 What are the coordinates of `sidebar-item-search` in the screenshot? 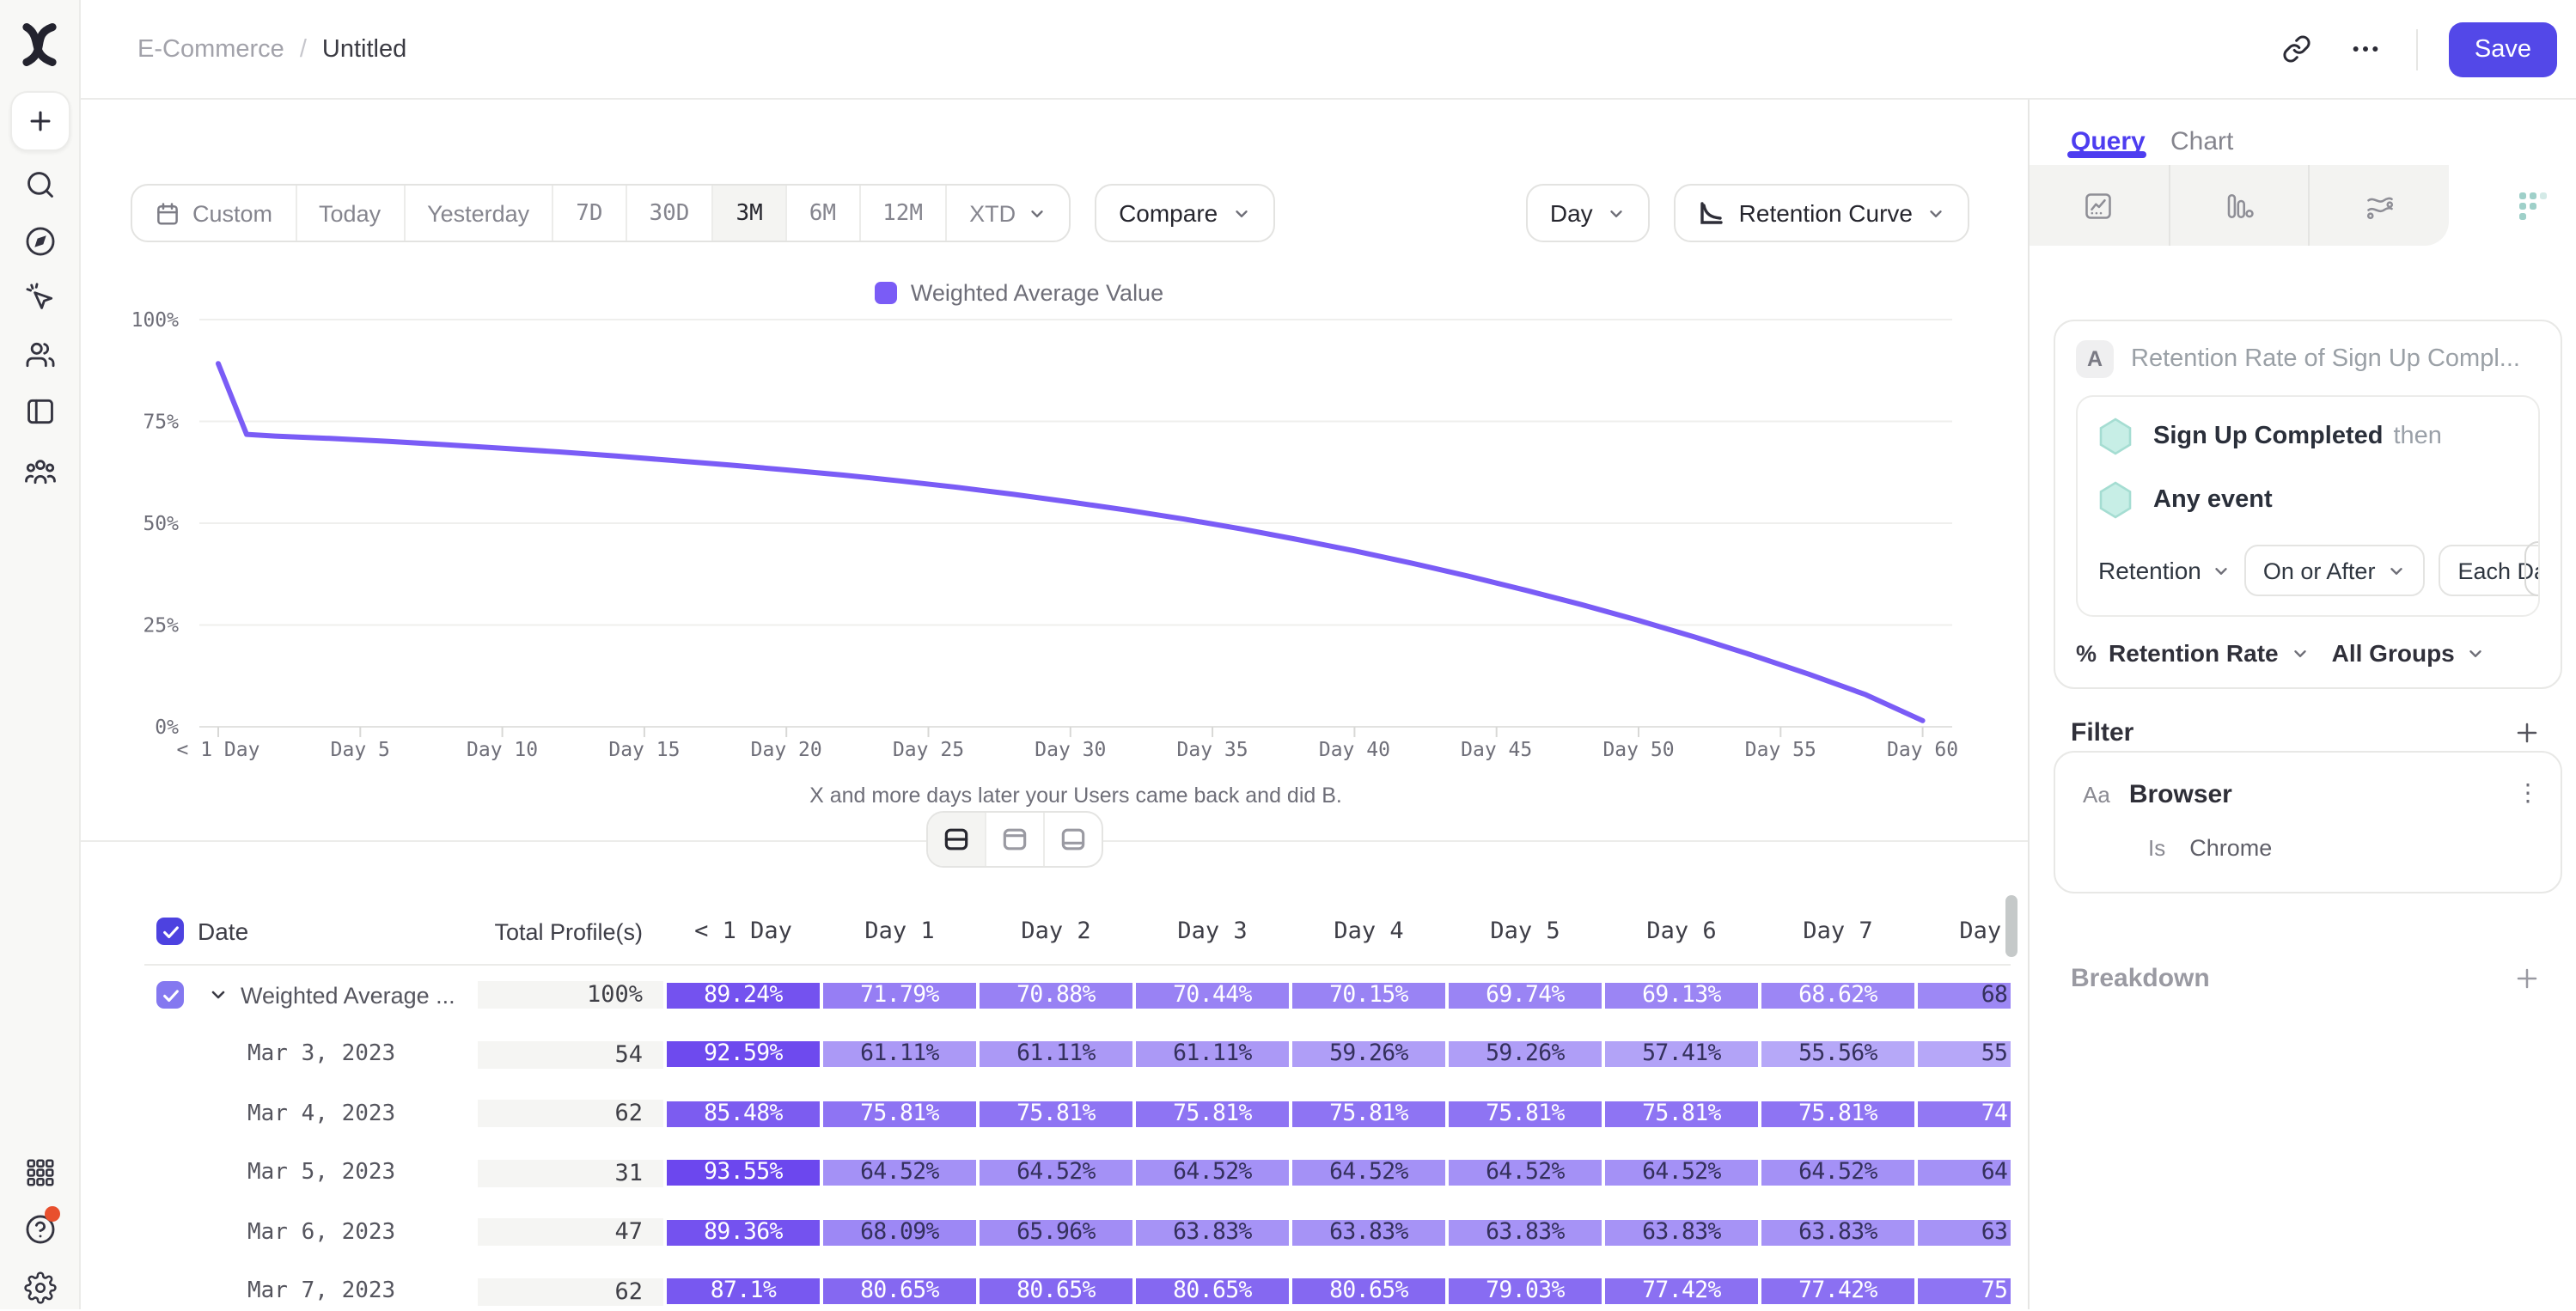 It's located at (39, 184).